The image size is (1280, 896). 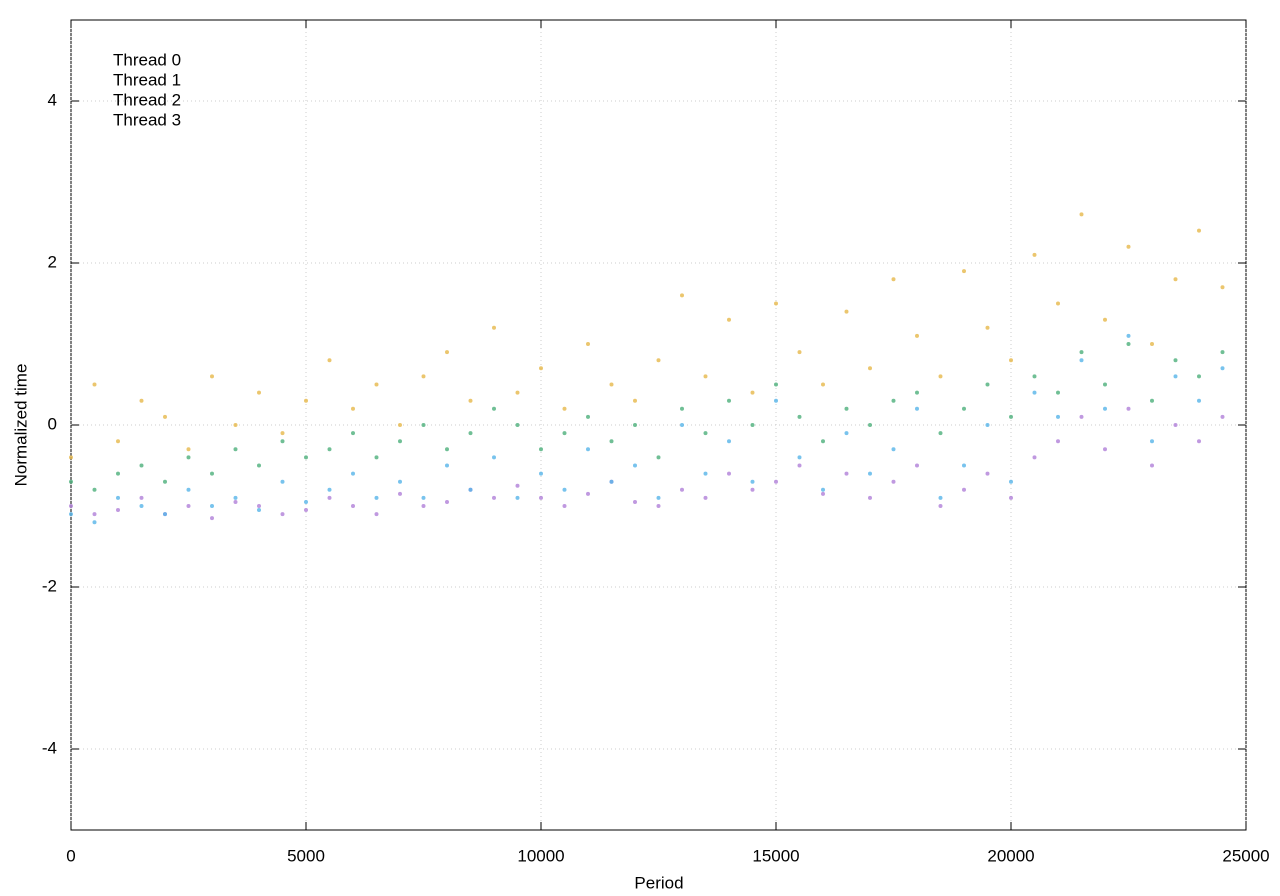 I want to click on y-tick-label: -4, so click(x=49, y=747).